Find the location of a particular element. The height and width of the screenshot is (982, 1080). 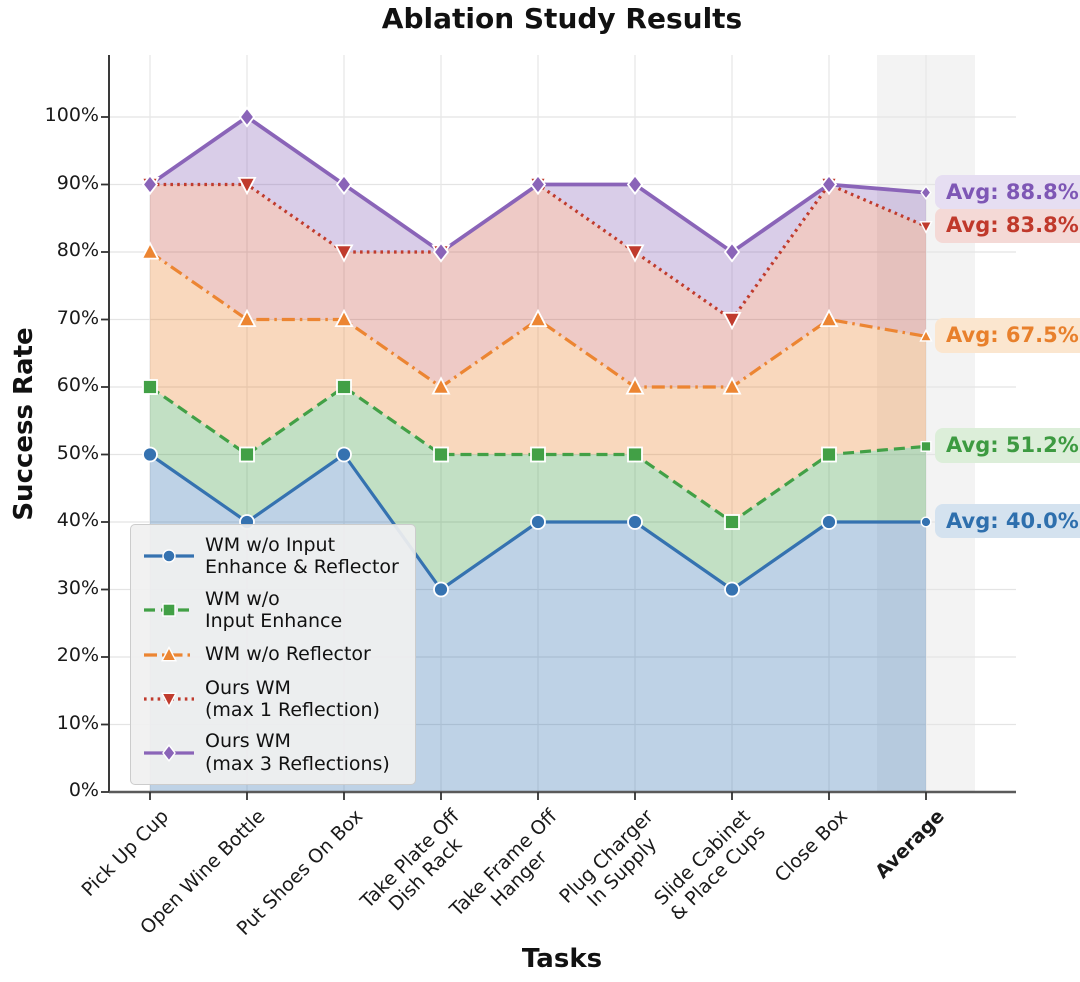

y-tick-label: 100% is located at coordinates (71, 115).